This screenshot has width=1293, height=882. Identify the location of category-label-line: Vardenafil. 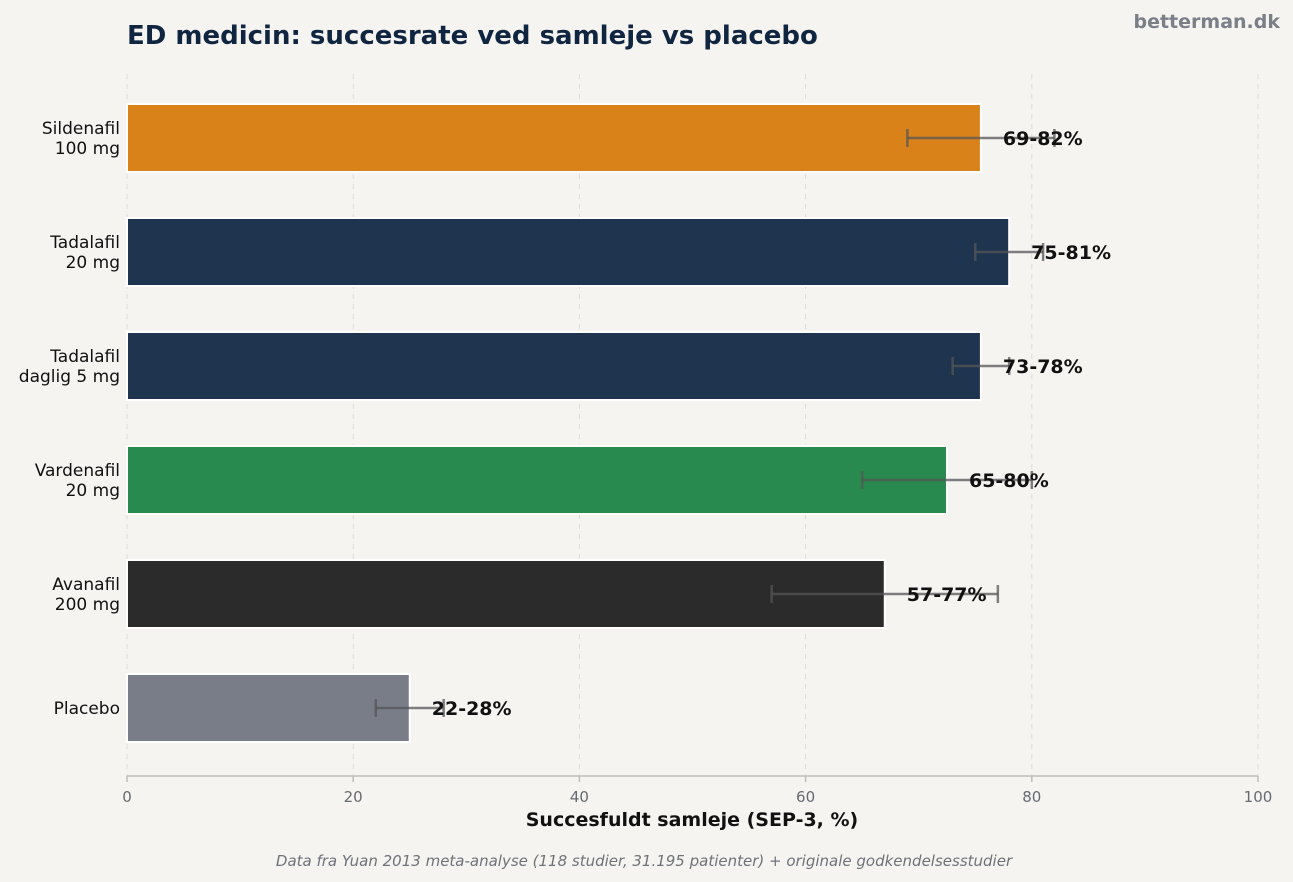
(77, 471).